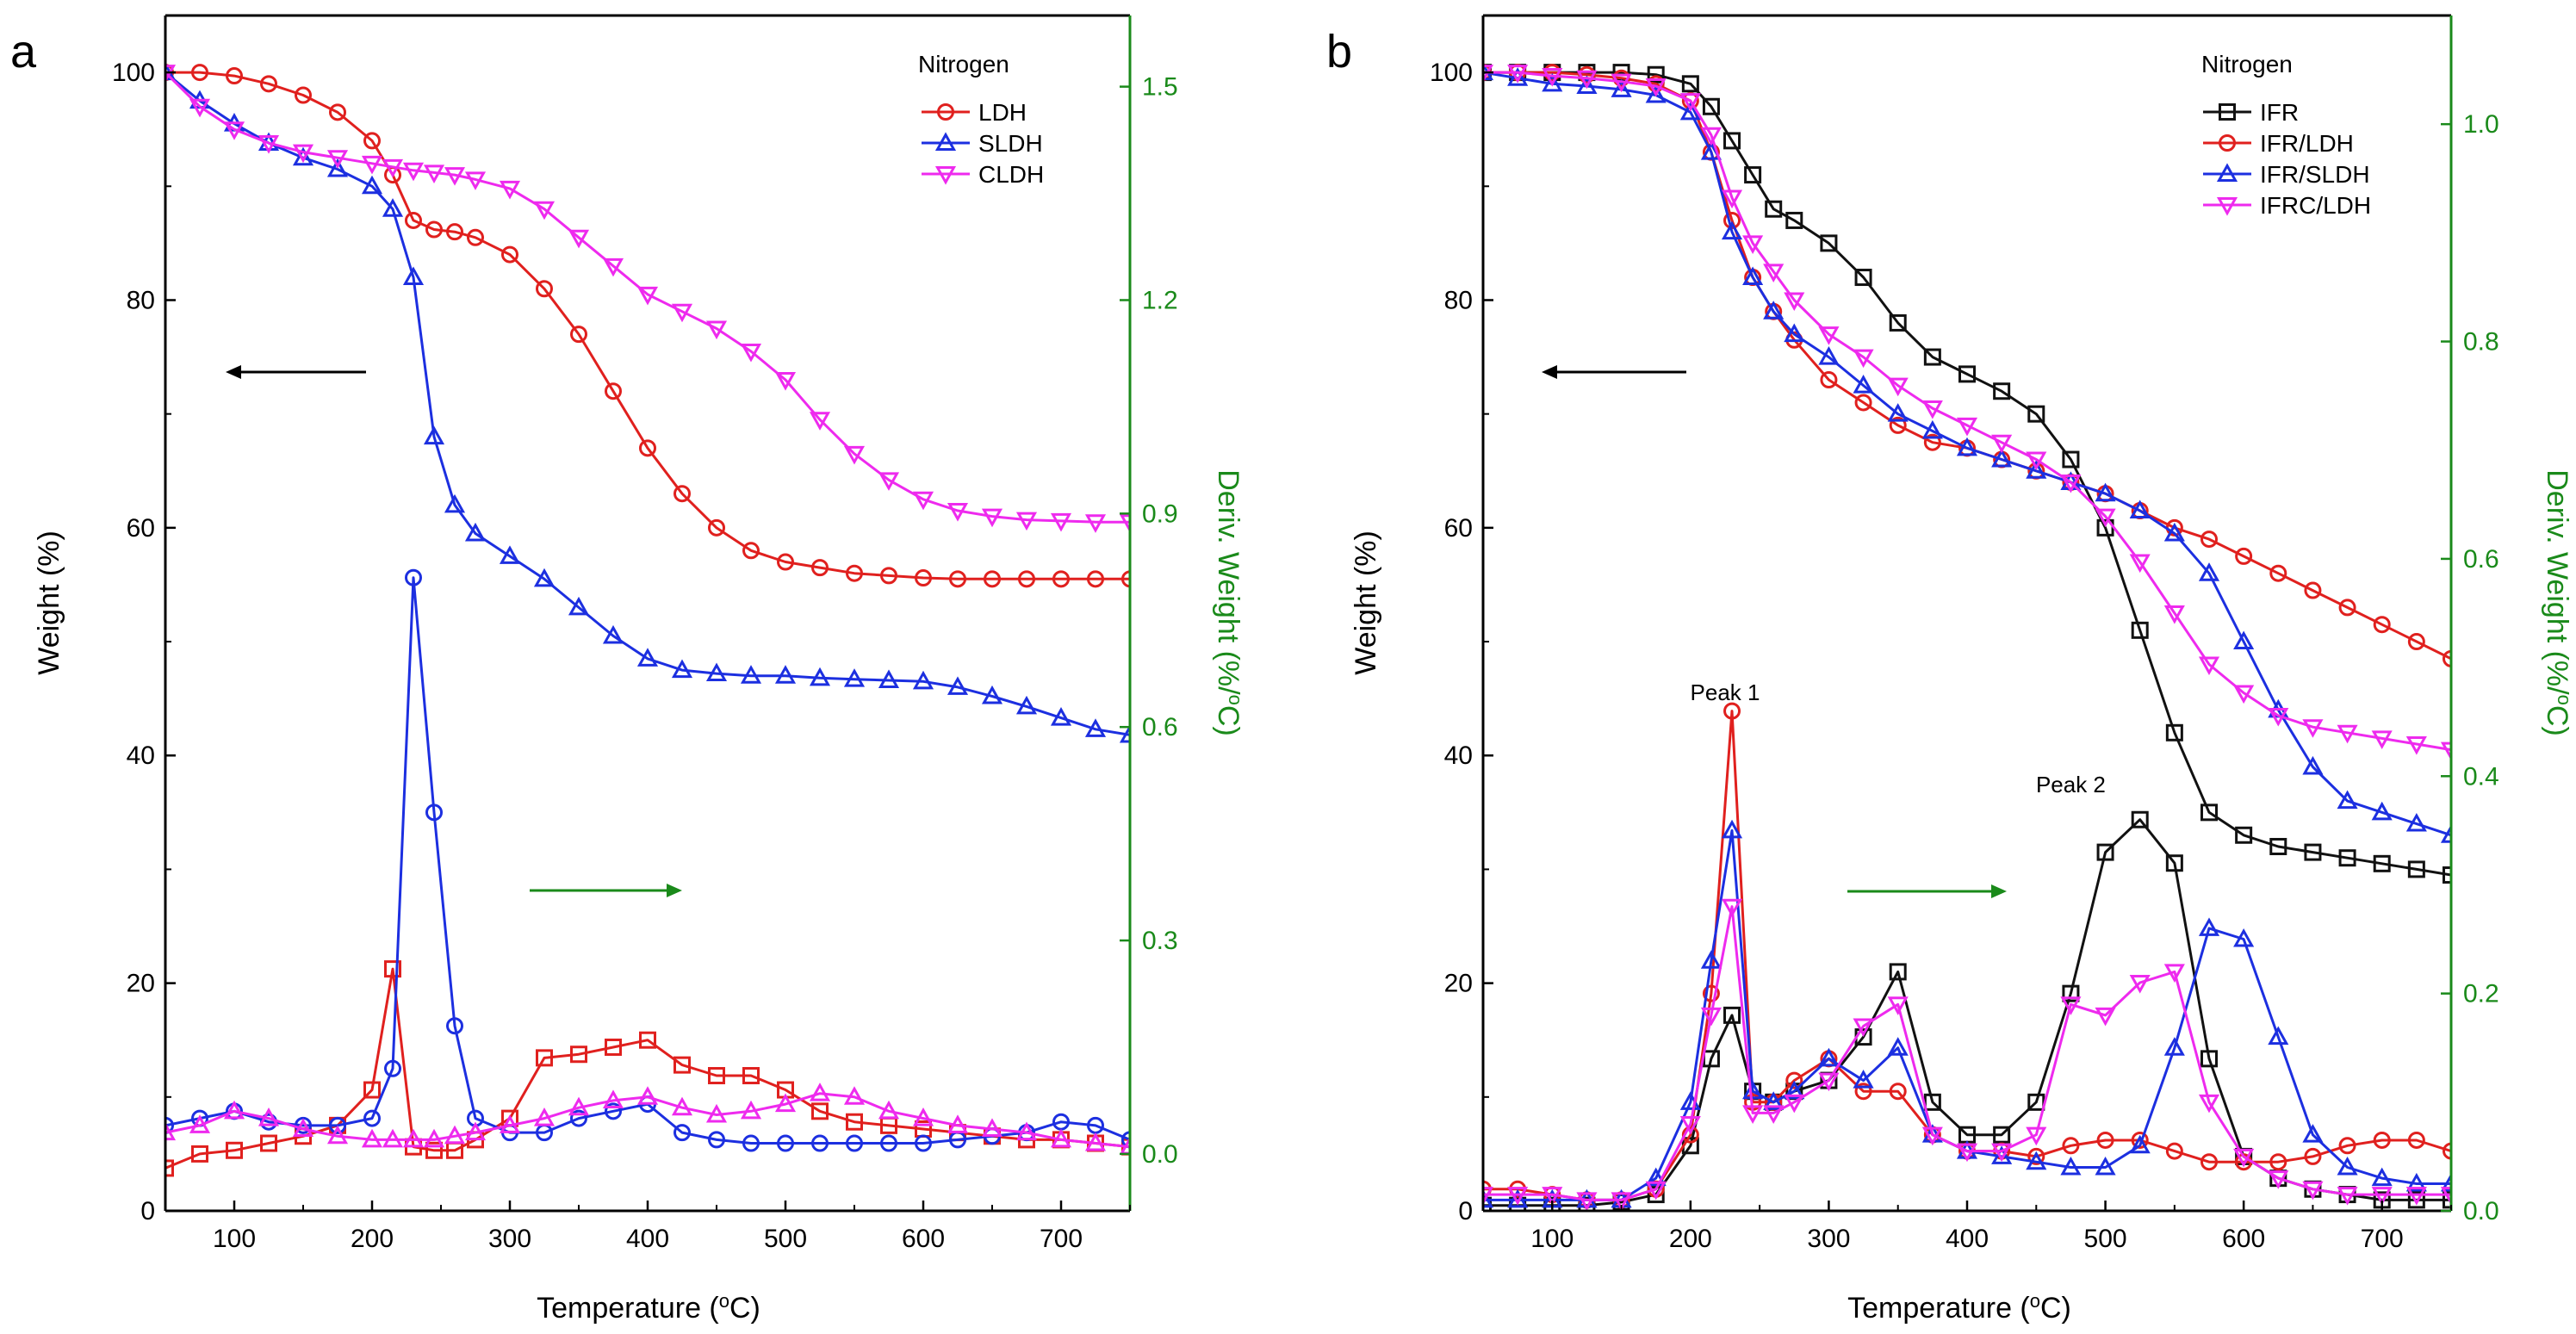 The height and width of the screenshot is (1334, 2576). I want to click on x-tick-label: 700, so click(1061, 1239).